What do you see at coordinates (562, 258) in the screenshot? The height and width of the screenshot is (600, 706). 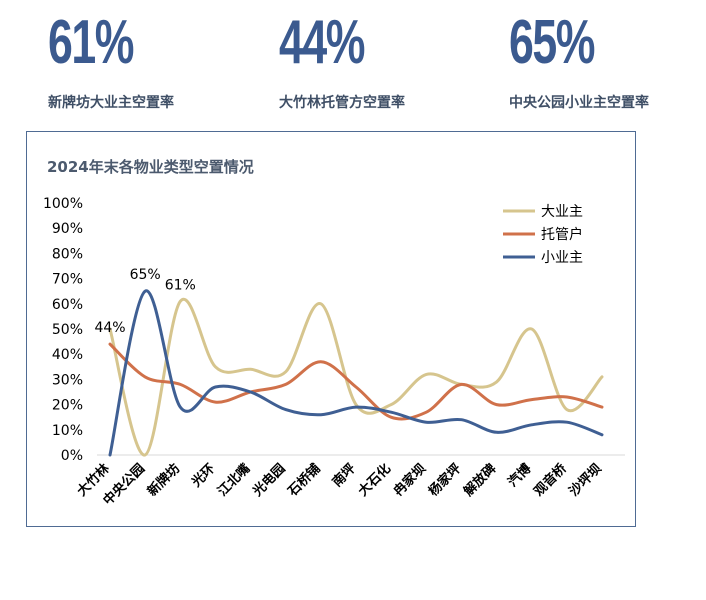 I see `legend-label: 小业主` at bounding box center [562, 258].